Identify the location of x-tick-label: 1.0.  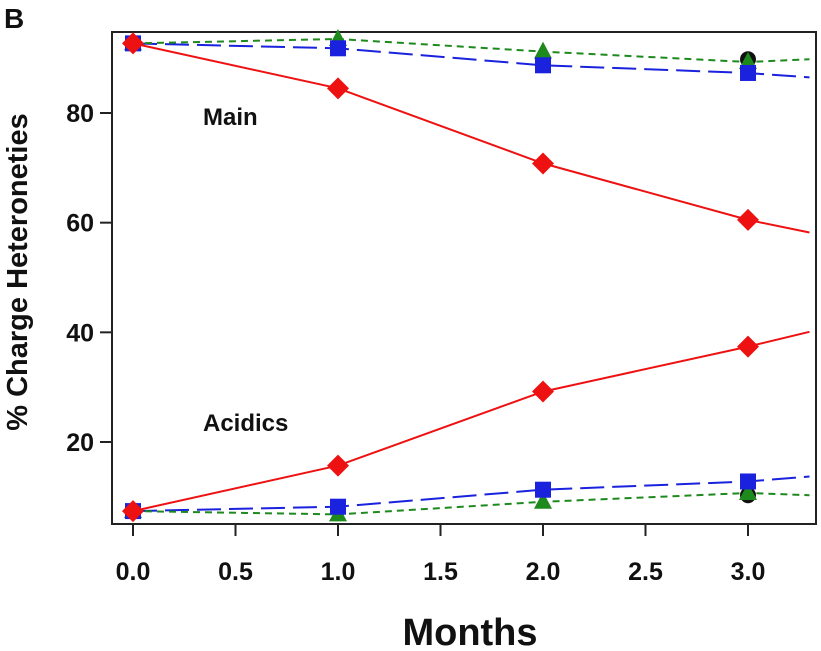
(338, 572).